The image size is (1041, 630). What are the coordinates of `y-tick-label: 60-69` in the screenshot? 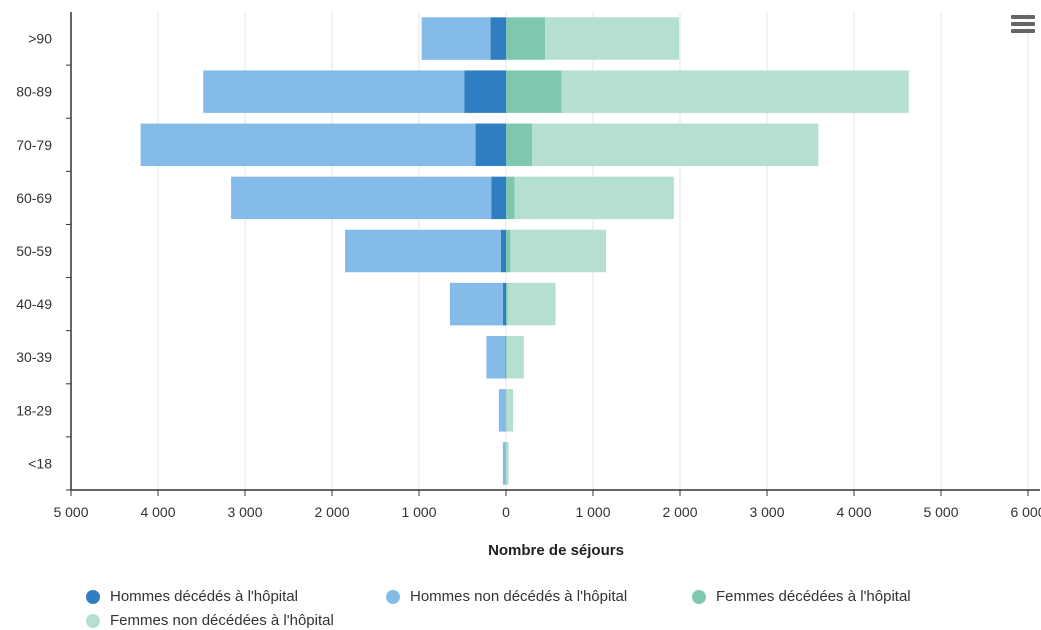 It's located at (34, 198).